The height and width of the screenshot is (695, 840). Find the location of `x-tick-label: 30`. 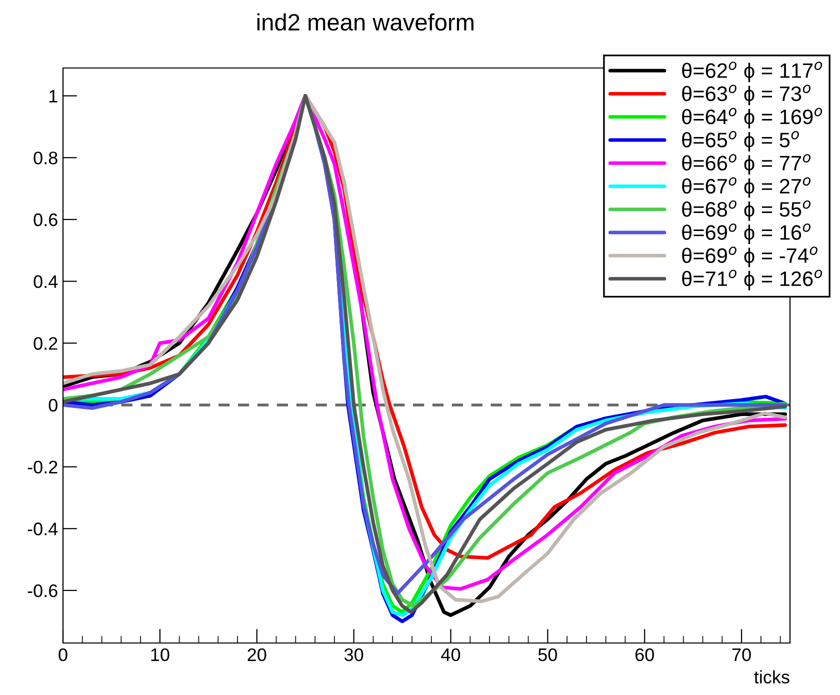

x-tick-label: 30 is located at coordinates (354, 655).